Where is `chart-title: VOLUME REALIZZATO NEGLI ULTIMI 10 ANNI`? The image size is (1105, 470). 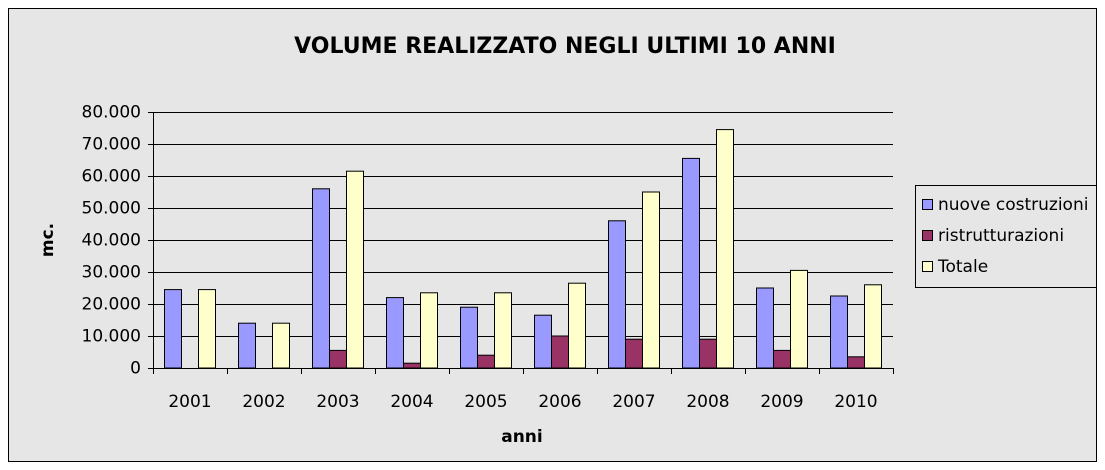
chart-title: VOLUME REALIZZATO NEGLI ULTIMI 10 ANNI is located at coordinates (565, 46).